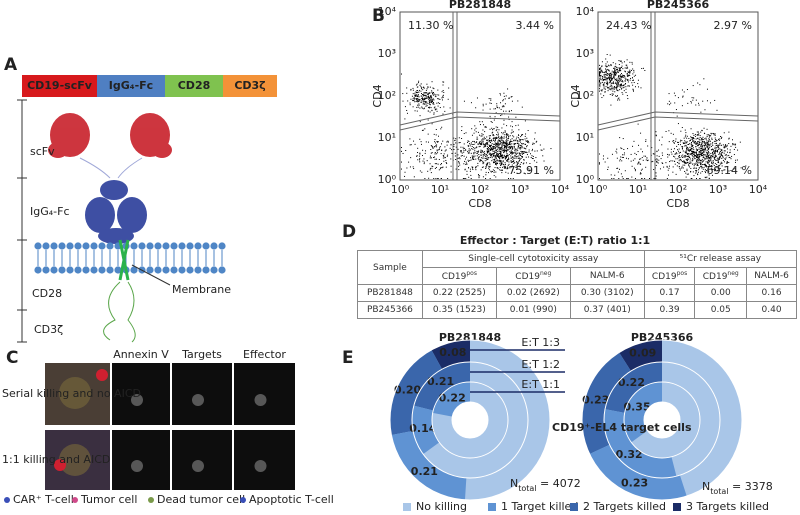 The height and width of the screenshot is (515, 800). Describe the element at coordinates (470, 420) in the screenshot. I see `ring-border` at that location.